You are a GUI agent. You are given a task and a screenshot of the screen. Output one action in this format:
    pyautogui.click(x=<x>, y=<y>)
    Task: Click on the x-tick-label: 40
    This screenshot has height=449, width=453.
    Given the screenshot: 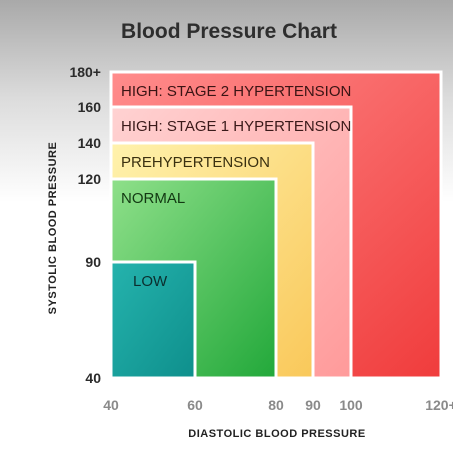 What is the action you would take?
    pyautogui.click(x=111, y=405)
    